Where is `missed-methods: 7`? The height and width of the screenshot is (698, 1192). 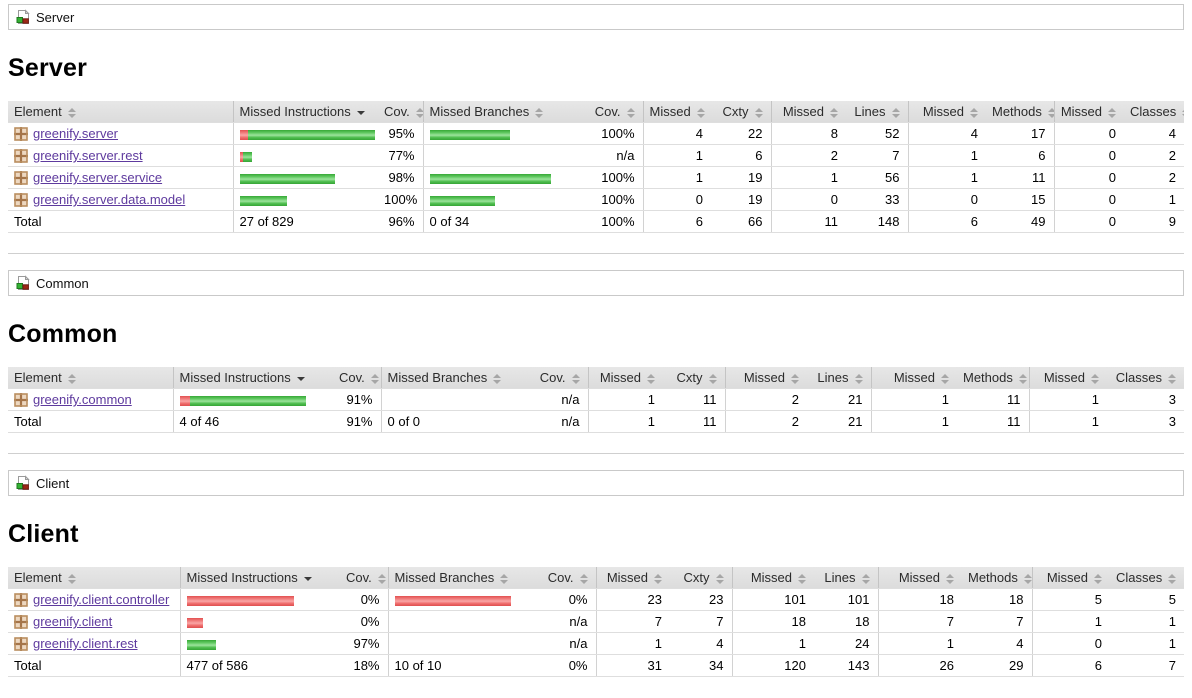 missed-methods: 7 is located at coordinates (920, 621).